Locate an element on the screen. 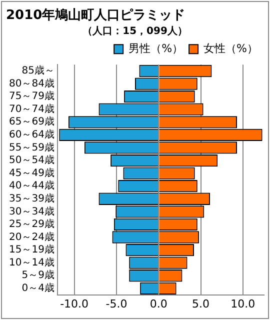 The width and height of the screenshot is (270, 320). legend-label: 女性（%） is located at coordinates (231, 48).